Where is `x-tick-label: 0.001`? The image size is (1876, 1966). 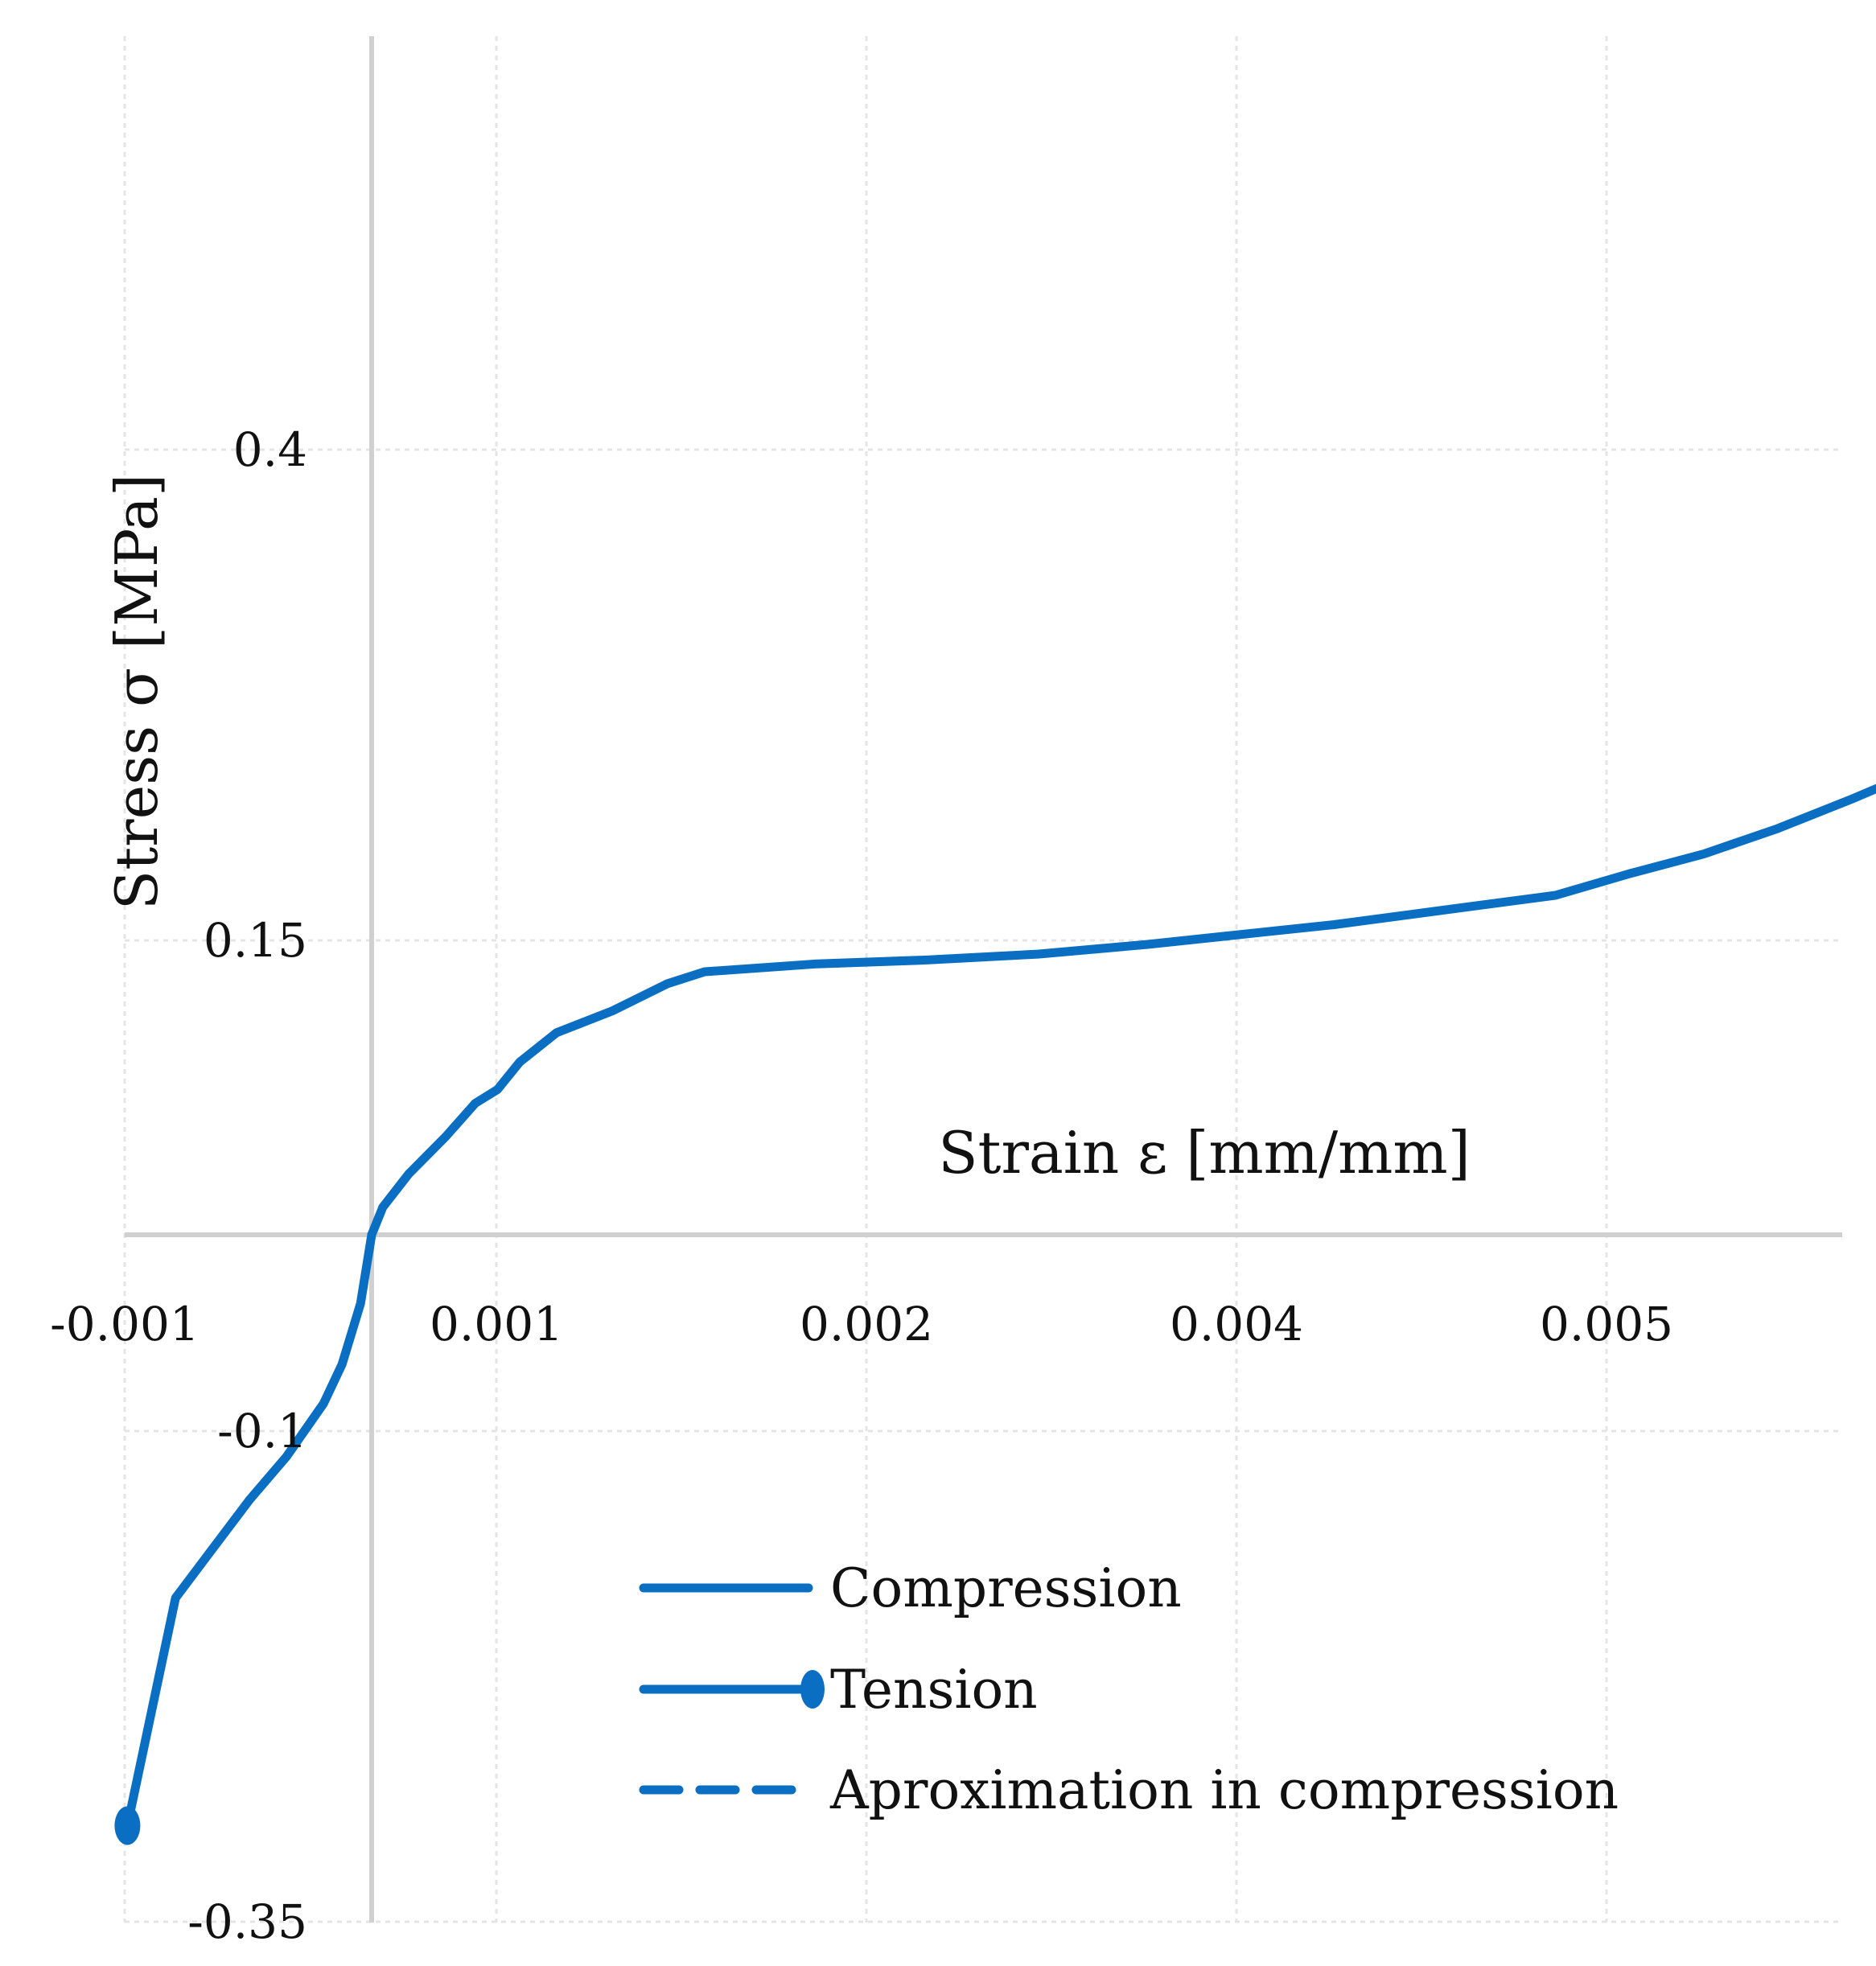 x-tick-label: 0.001 is located at coordinates (496, 1324).